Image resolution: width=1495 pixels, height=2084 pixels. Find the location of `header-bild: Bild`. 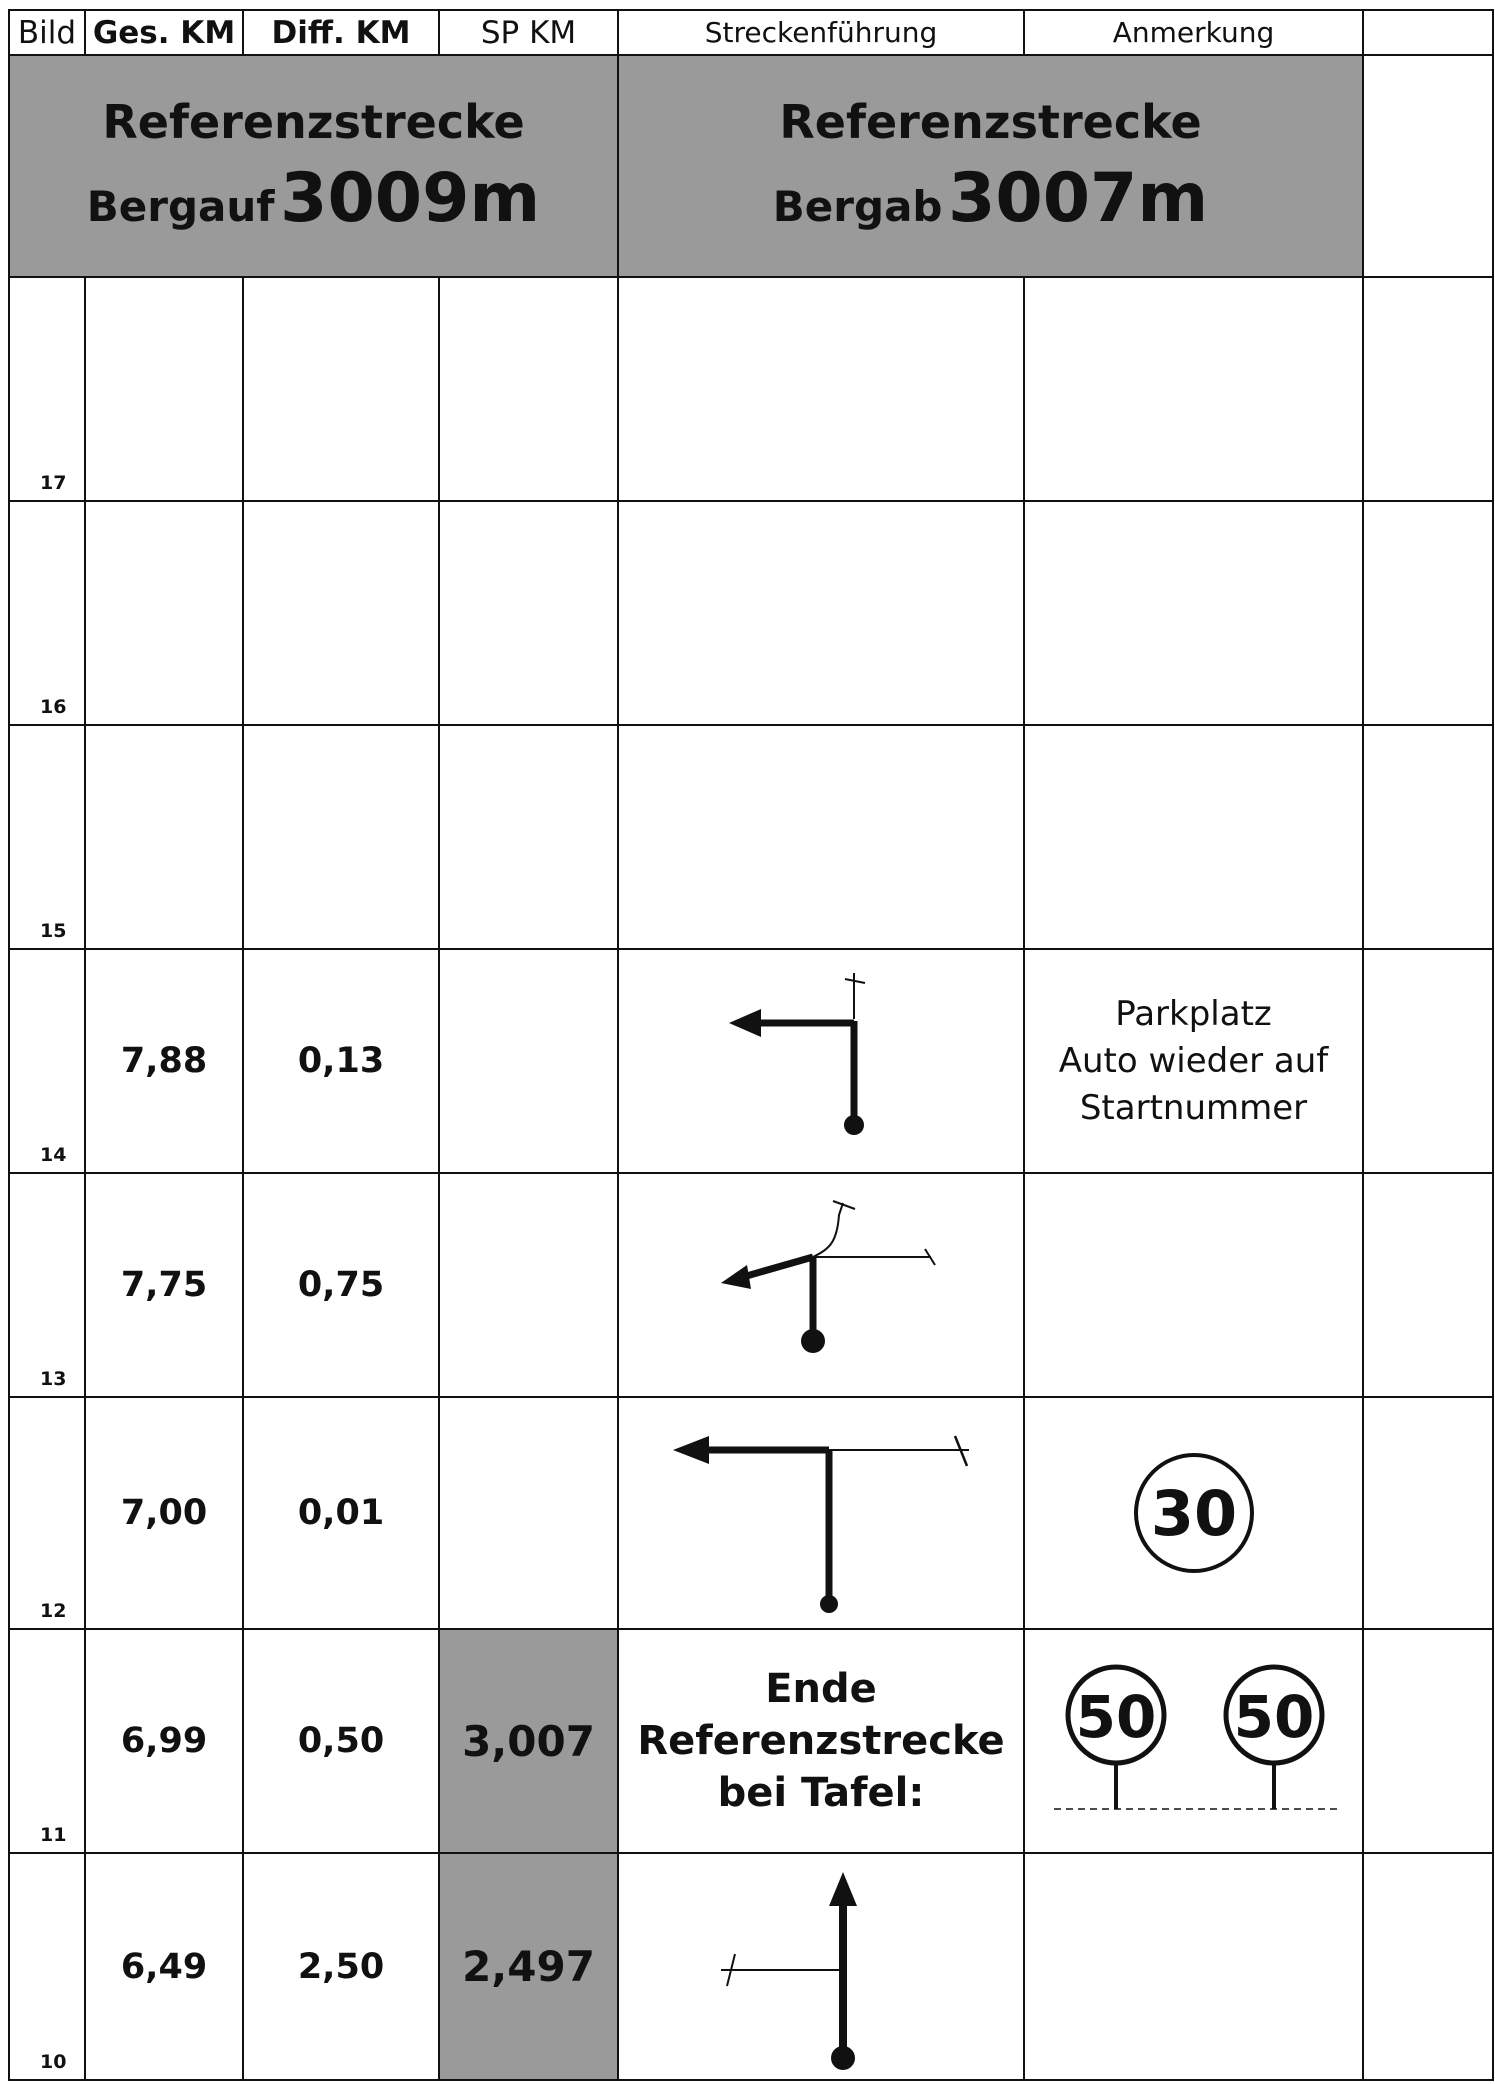

header-bild: Bild is located at coordinates (47, 32).